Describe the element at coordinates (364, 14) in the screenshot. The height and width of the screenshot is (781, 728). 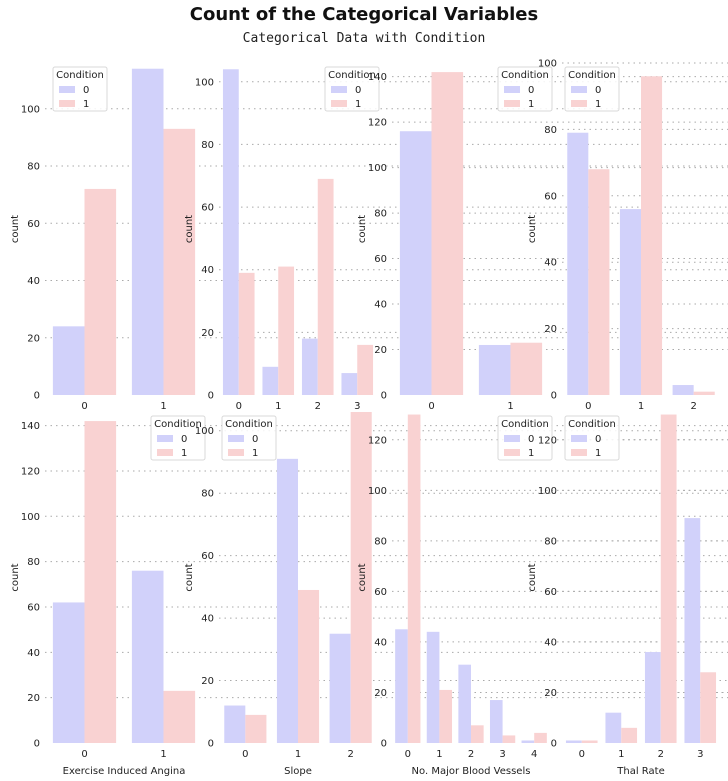
I see `chart-title: Count of the Categorical Variables` at that location.